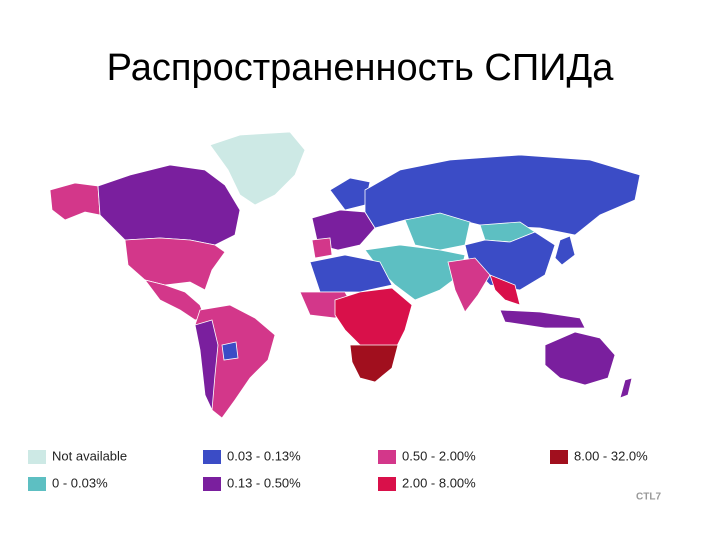  Describe the element at coordinates (611, 455) in the screenshot. I see `legend-label: 8.00 - 32.0%` at that location.